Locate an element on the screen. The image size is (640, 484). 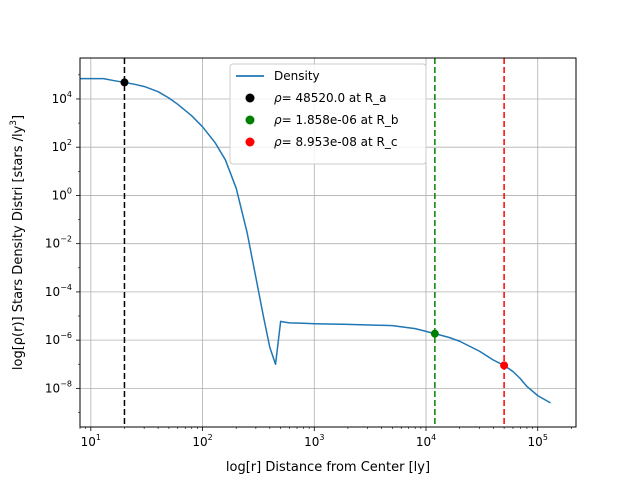
y-tick-label: 10⁻⁶ is located at coordinates (58, 339).